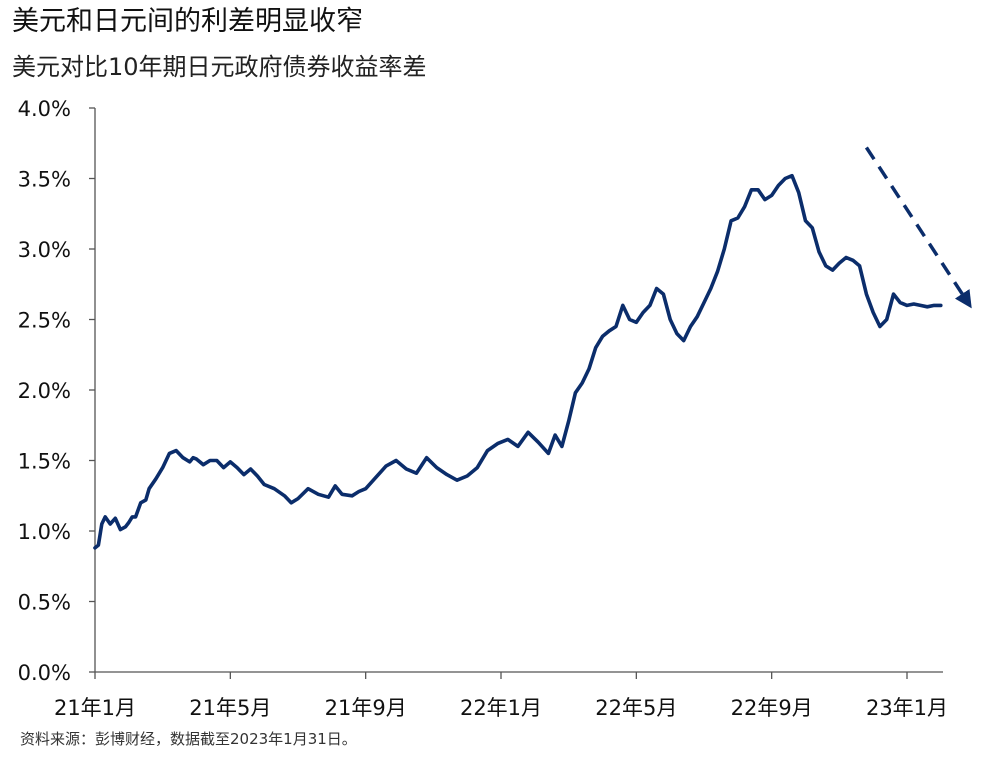  I want to click on y-tick-label: 3.5%, so click(44, 180).